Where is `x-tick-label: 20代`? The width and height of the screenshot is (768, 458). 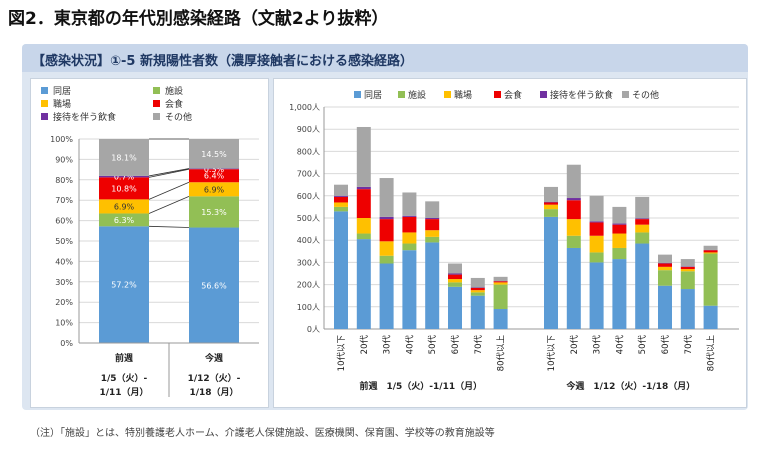 x-tick-label: 20代 is located at coordinates (574, 345).